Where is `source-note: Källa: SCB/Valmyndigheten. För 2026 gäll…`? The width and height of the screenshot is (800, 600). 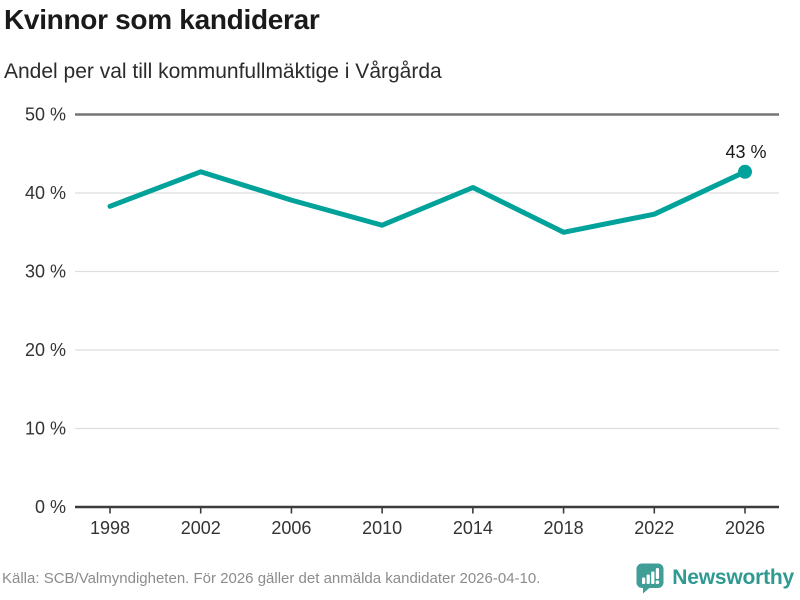
source-note: Källa: SCB/Valmyndigheten. För 2026 gäll… is located at coordinates (271, 578).